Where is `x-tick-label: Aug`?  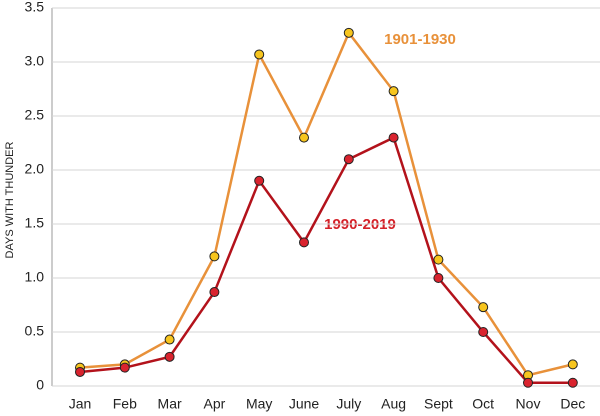
x-tick-label: Aug is located at coordinates (393, 404).